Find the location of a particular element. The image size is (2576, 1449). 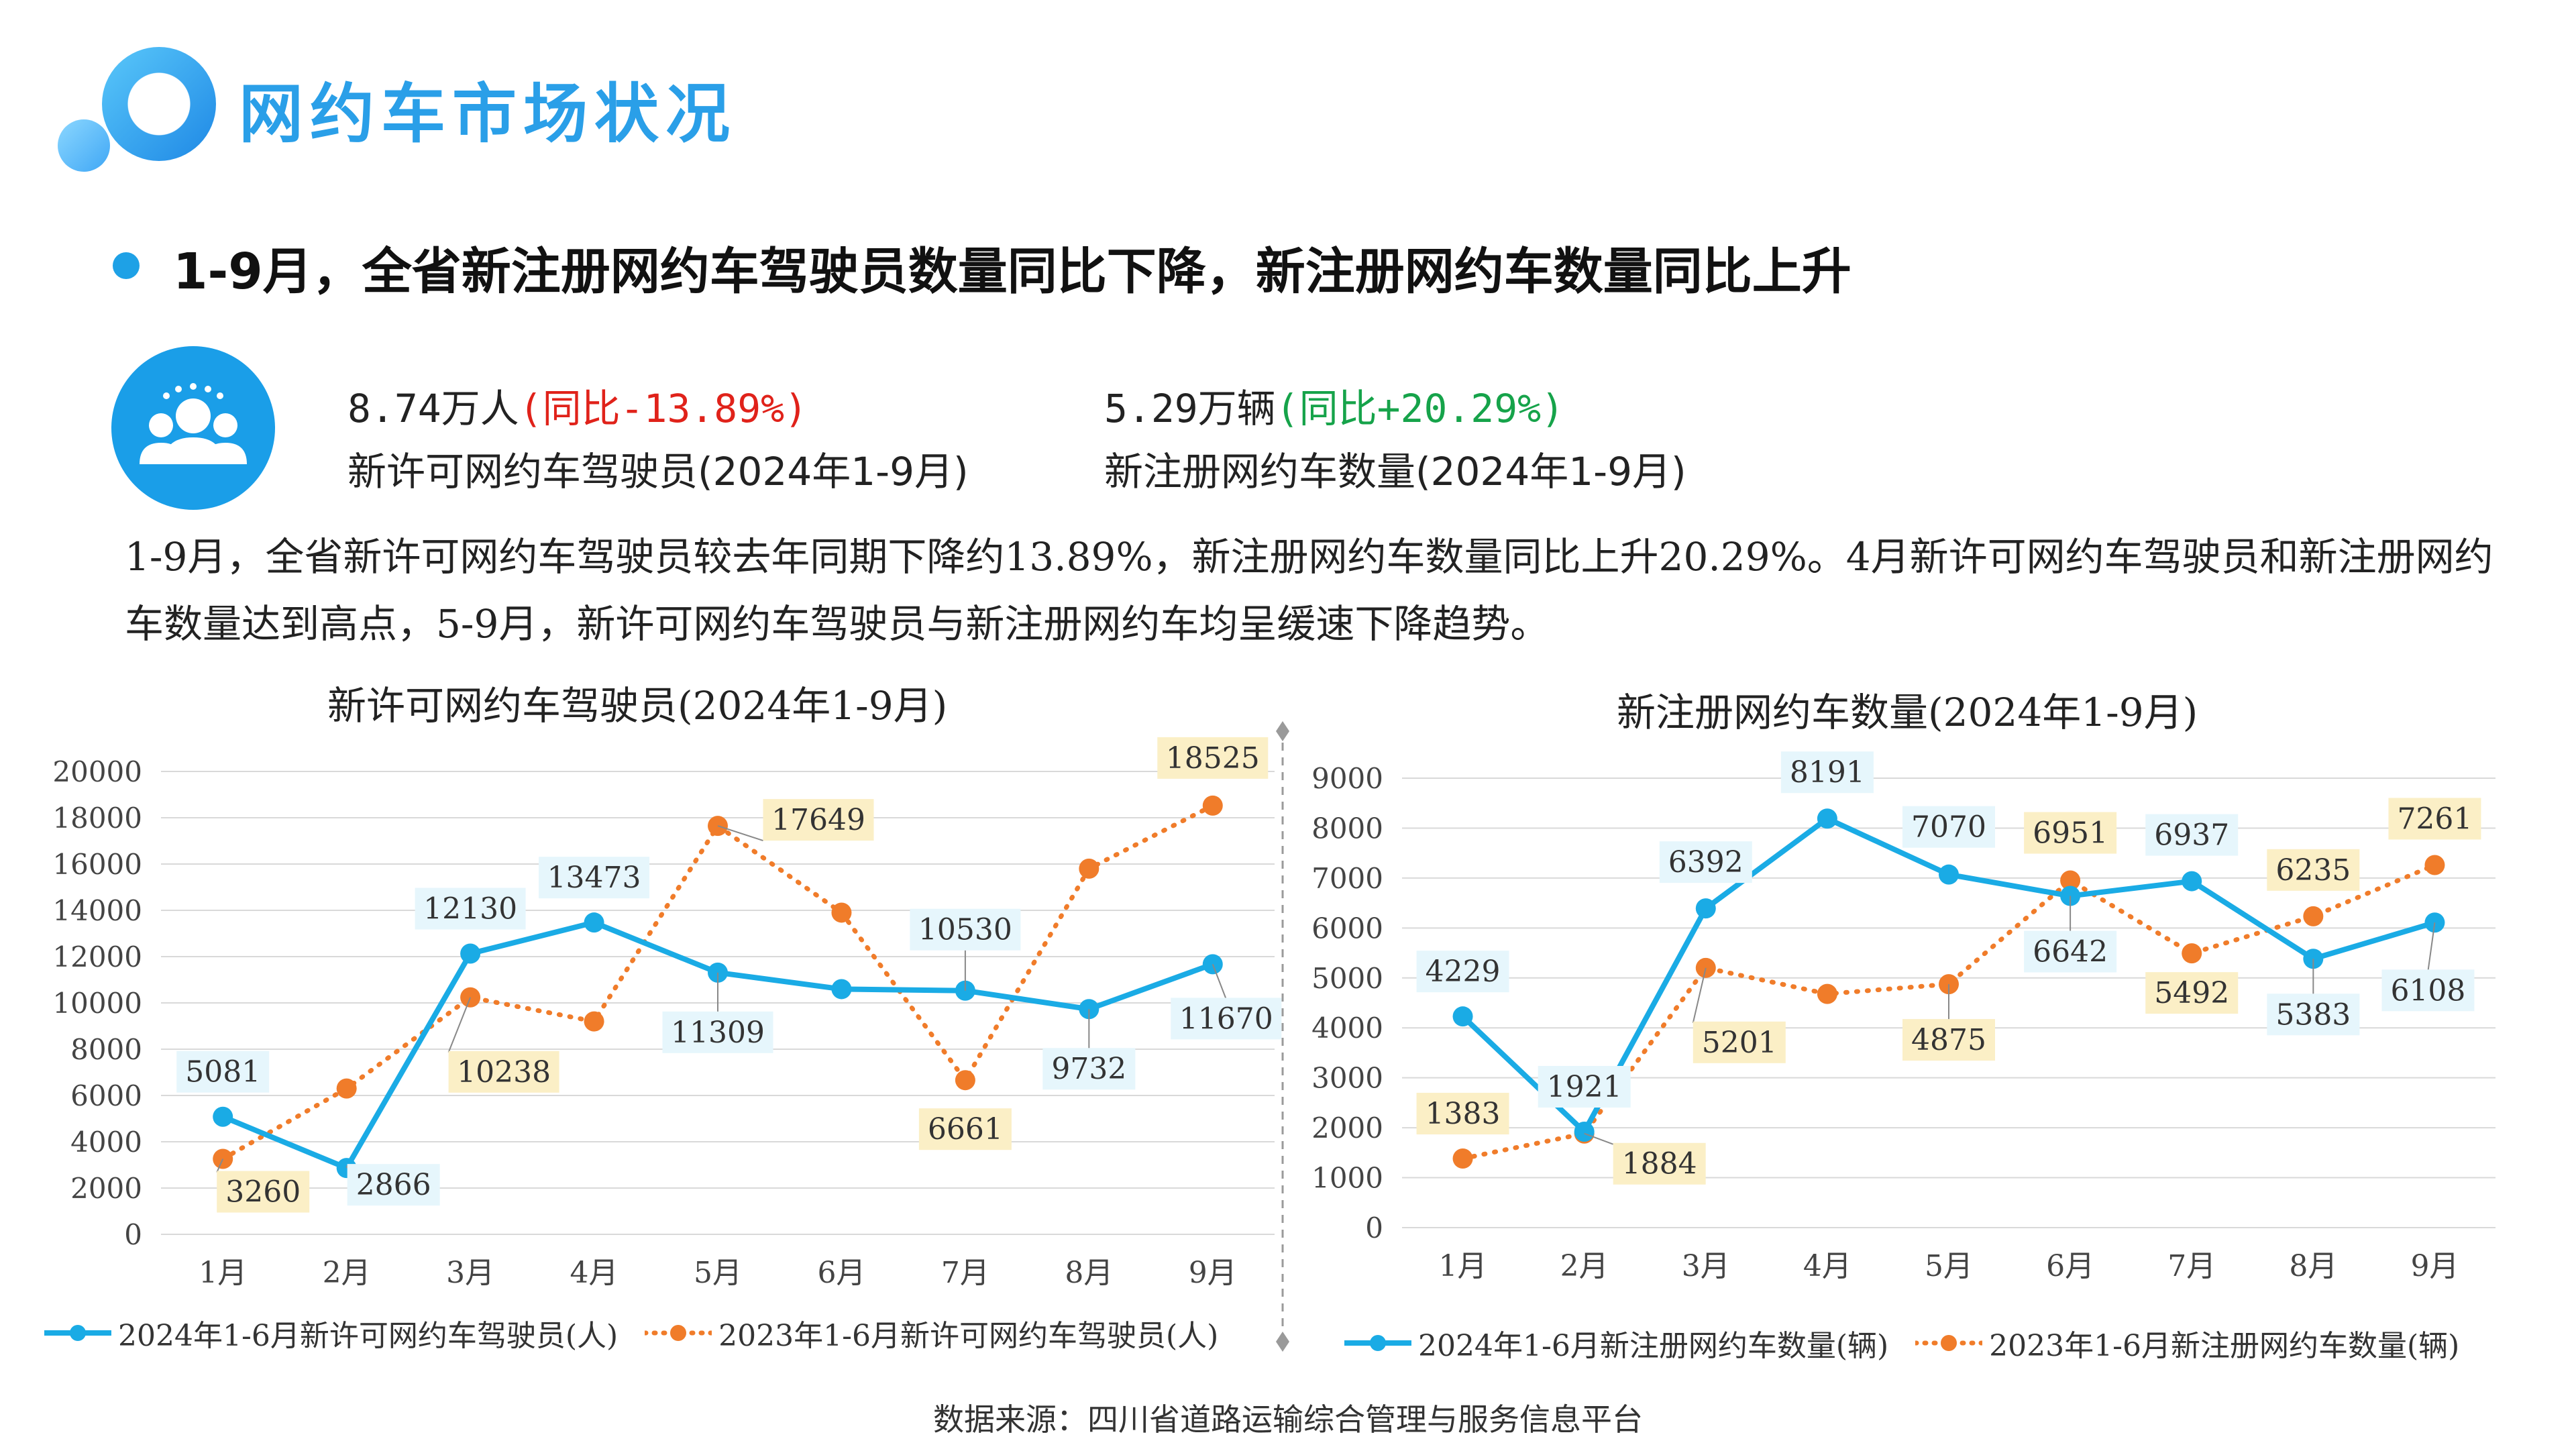

data-label: 7070 is located at coordinates (1948, 827).